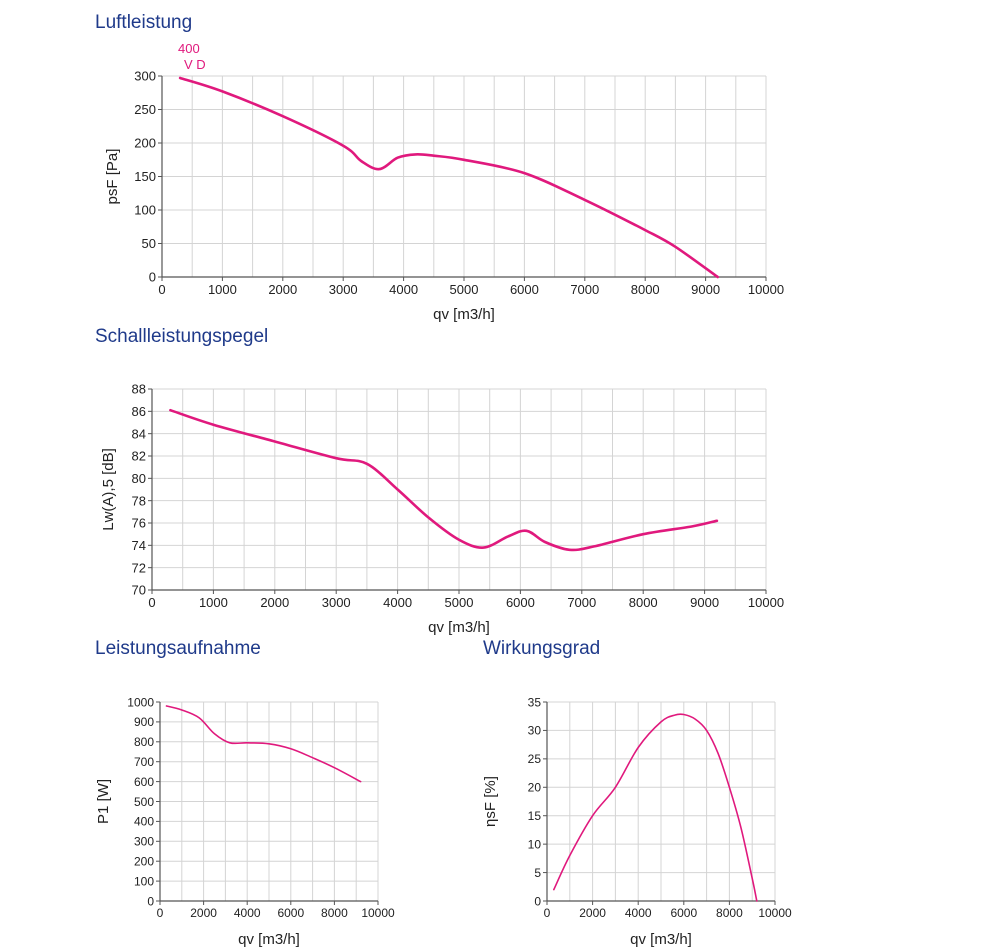 The height and width of the screenshot is (950, 1000). What do you see at coordinates (189, 48) in the screenshot?
I see `curve-annotation-line1: 400` at bounding box center [189, 48].